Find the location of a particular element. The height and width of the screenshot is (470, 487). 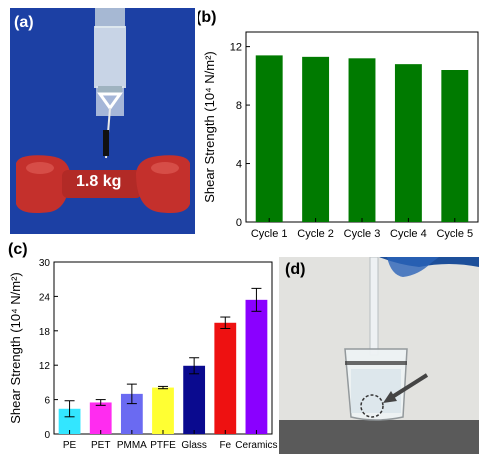

y-tick-label: 18 is located at coordinates (45, 332).